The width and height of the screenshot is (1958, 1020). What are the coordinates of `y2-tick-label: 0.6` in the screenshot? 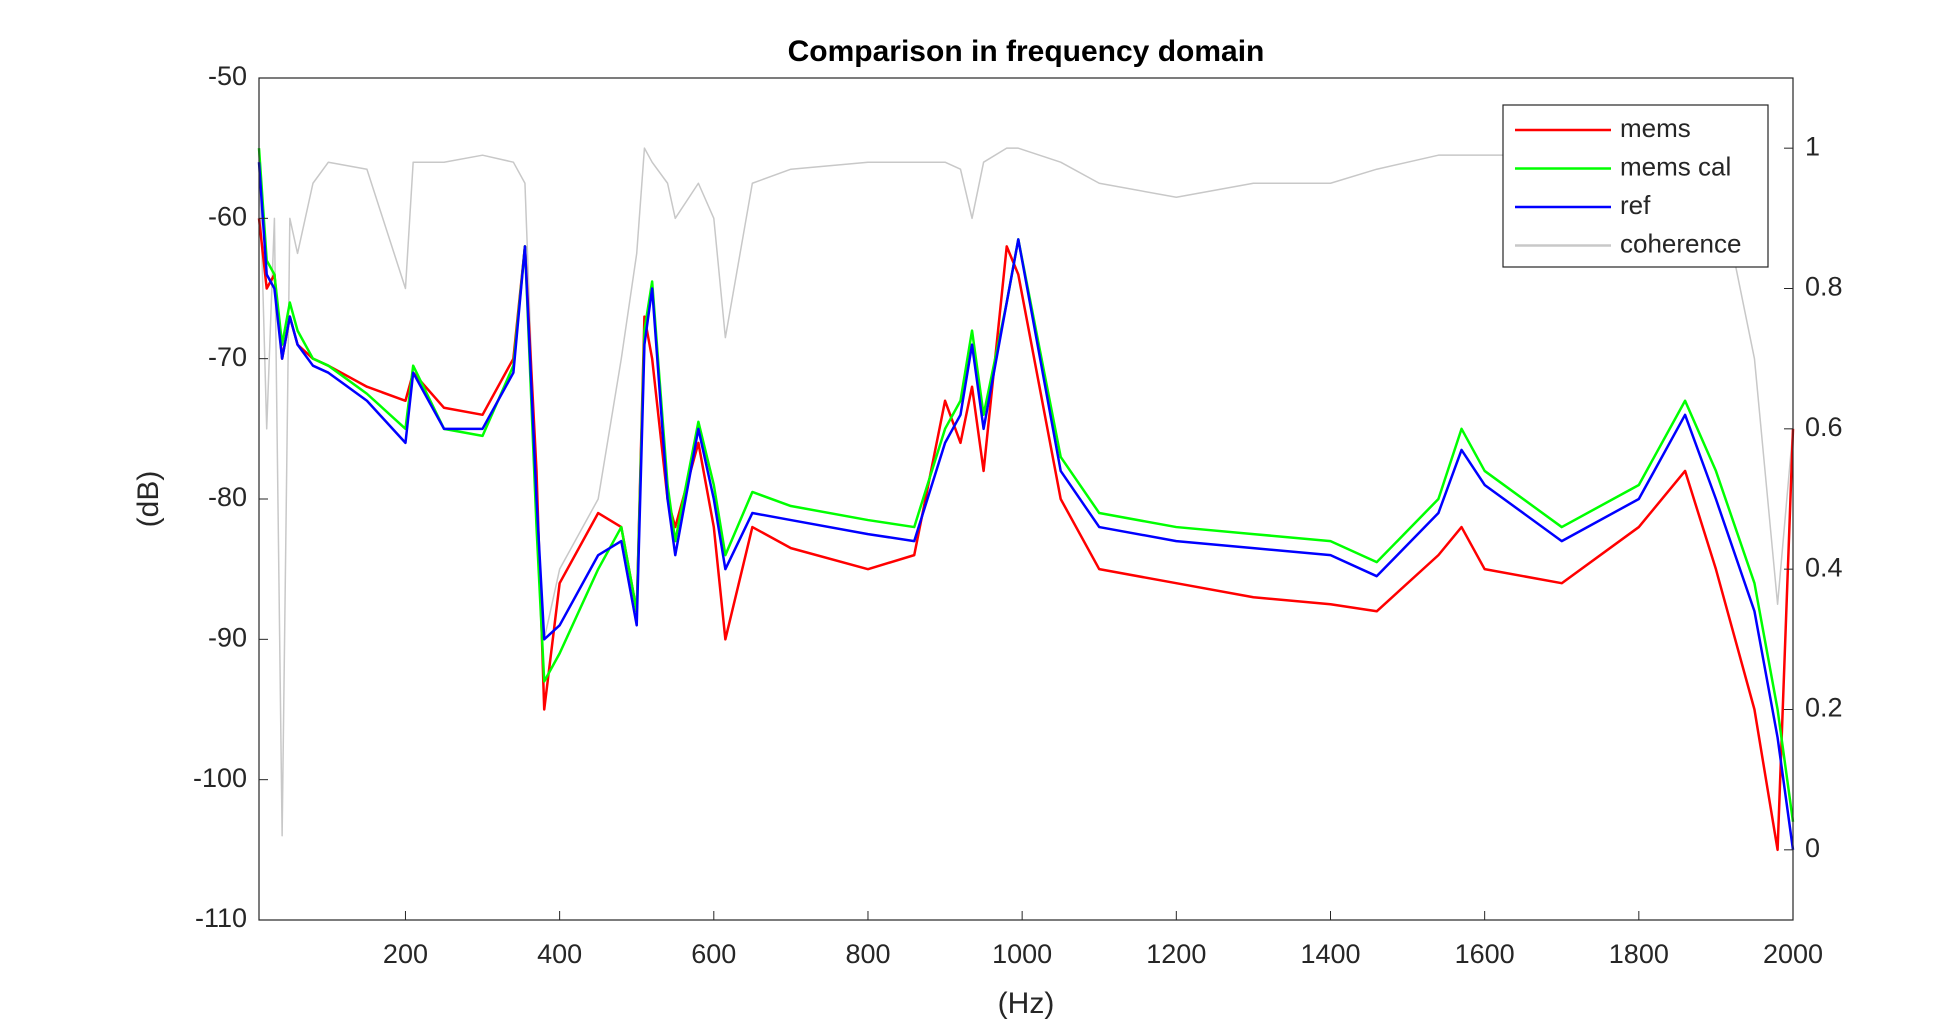 It's located at (1824, 427).